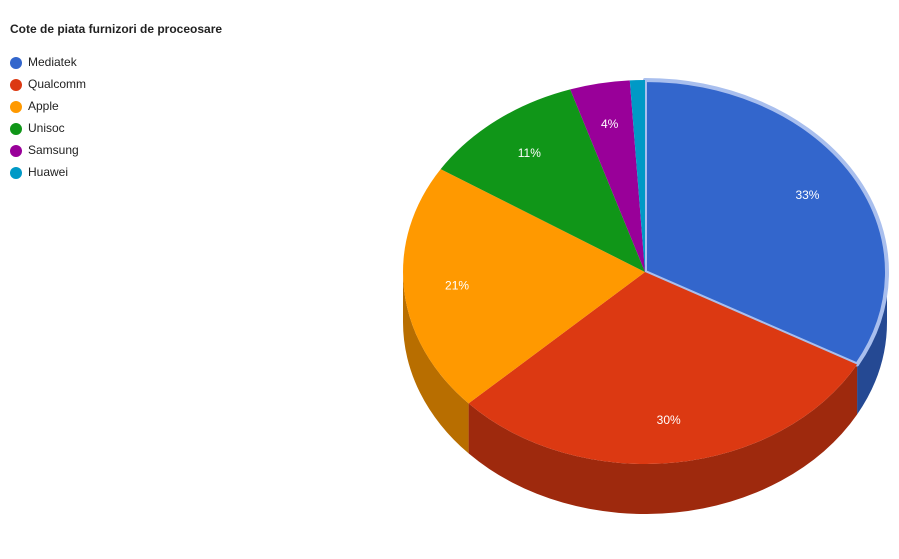  Describe the element at coordinates (669, 420) in the screenshot. I see `slice-label: 30%` at that location.